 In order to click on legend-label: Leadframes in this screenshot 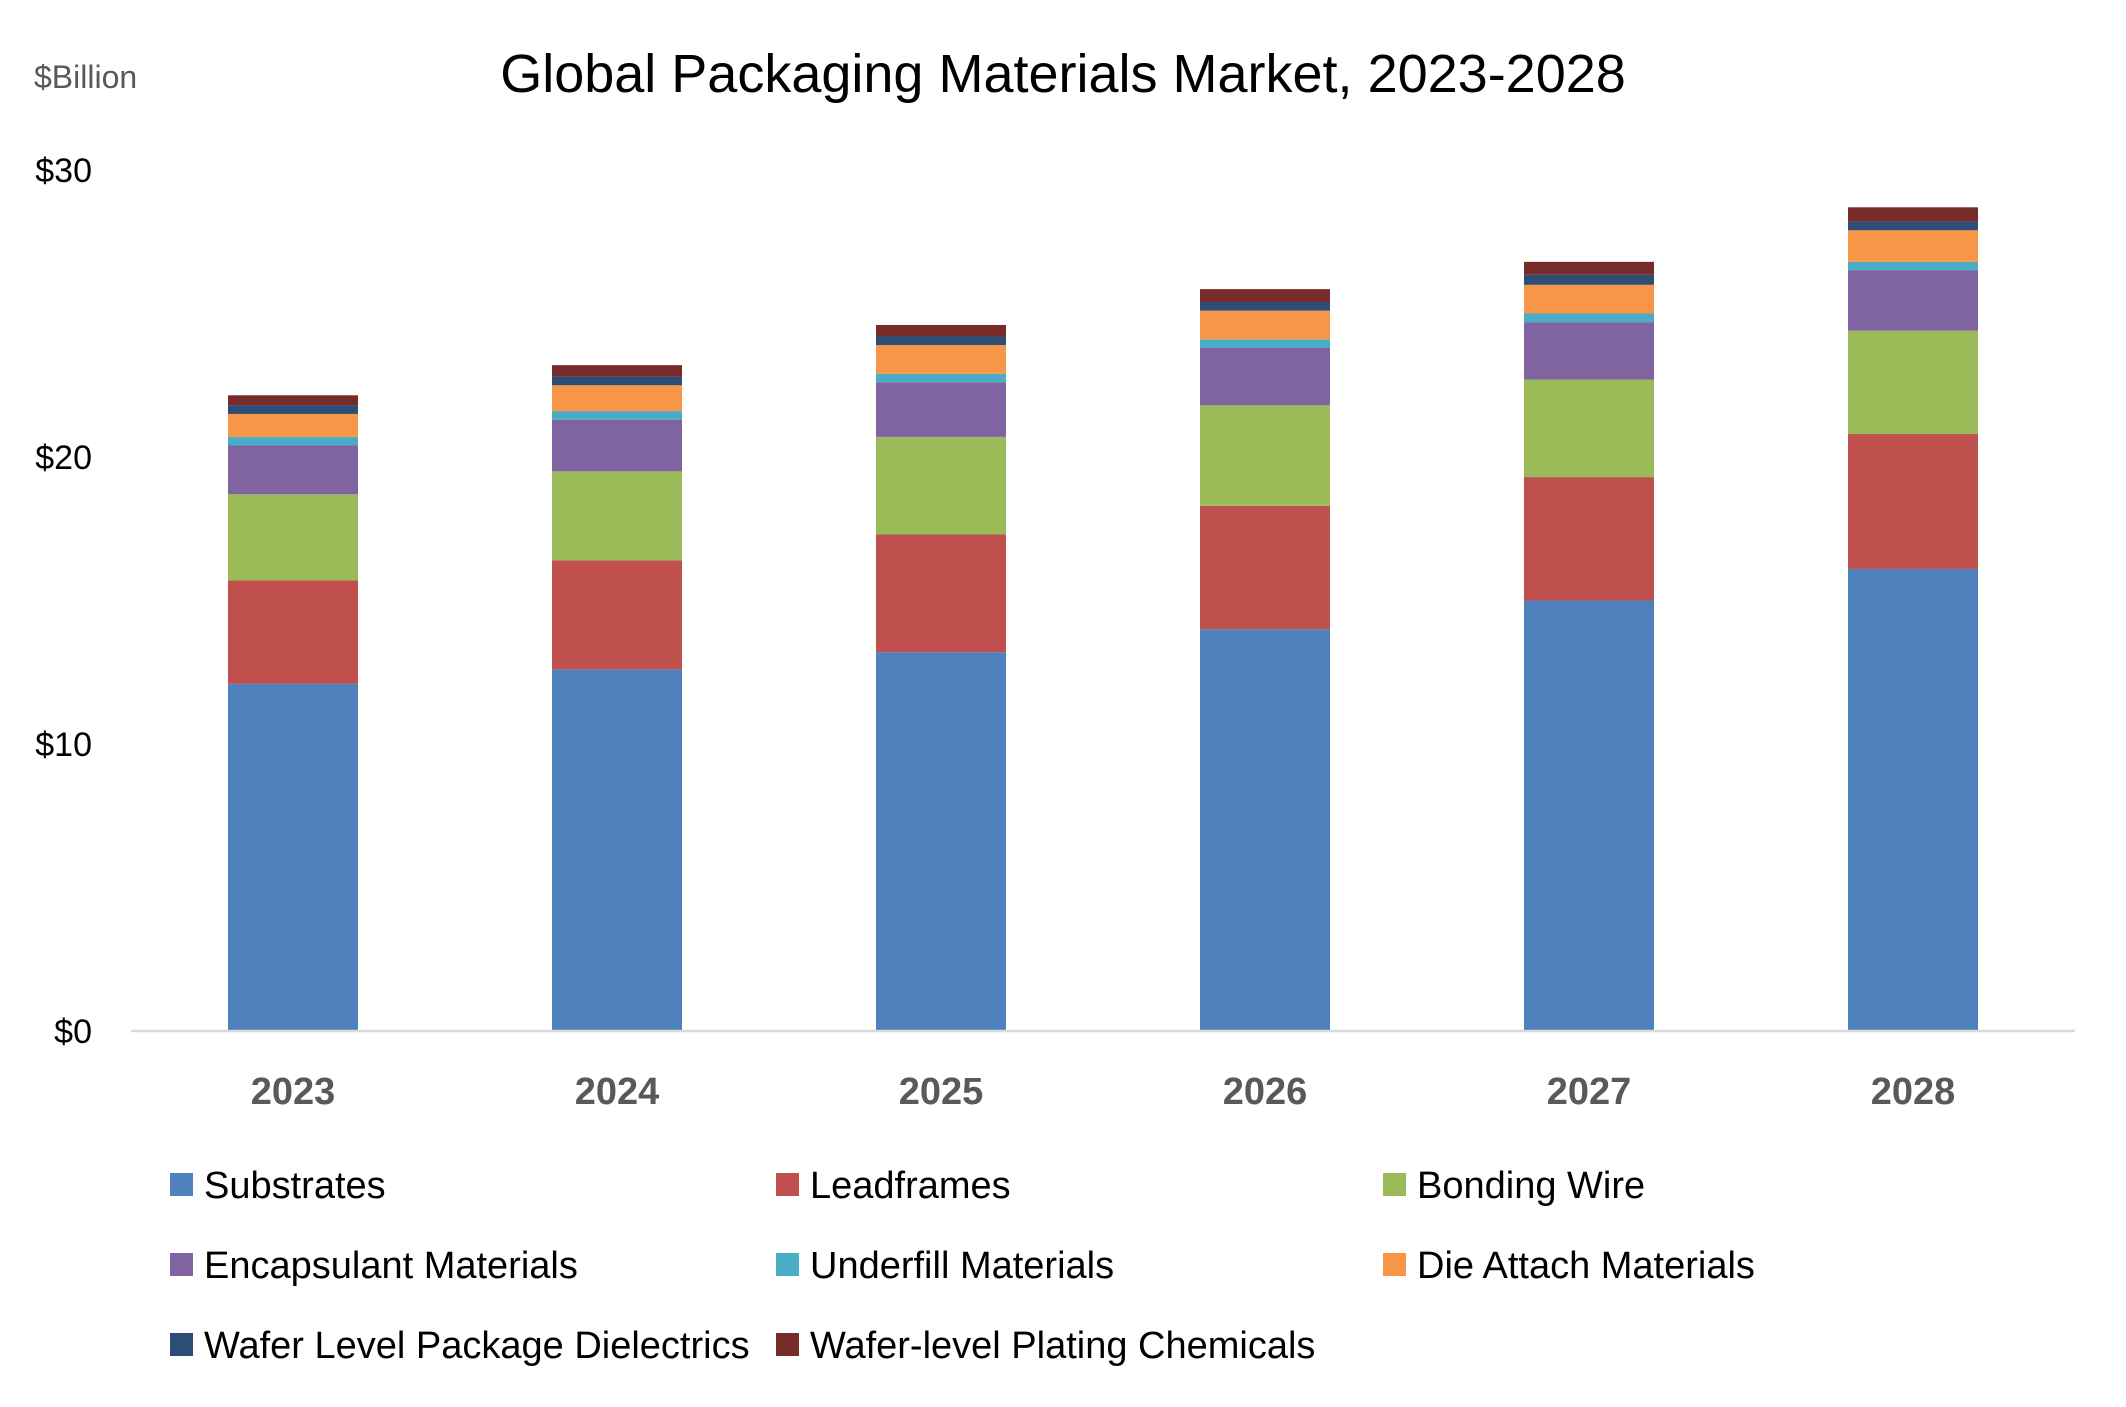, I will do `click(910, 1186)`.